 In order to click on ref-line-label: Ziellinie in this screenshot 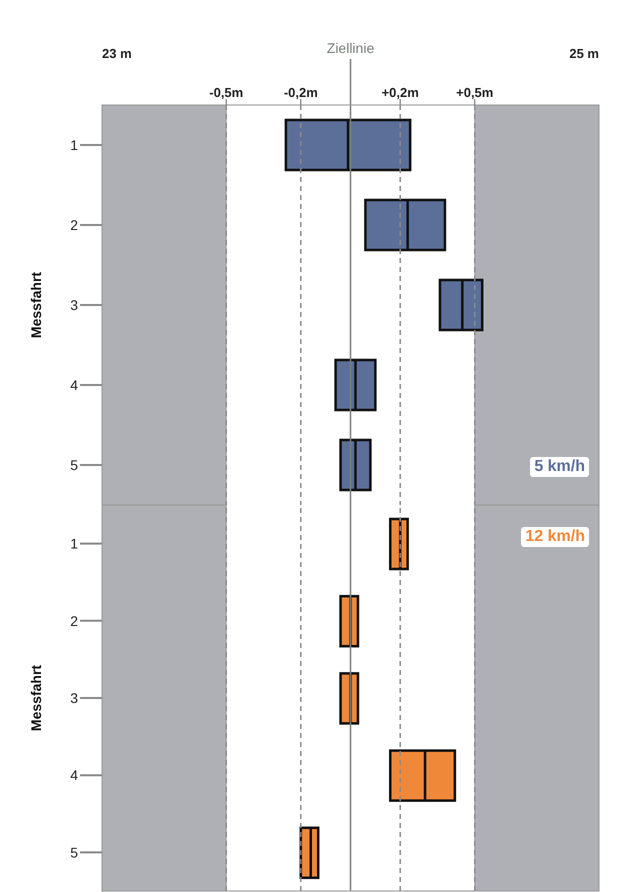, I will do `click(350, 48)`.